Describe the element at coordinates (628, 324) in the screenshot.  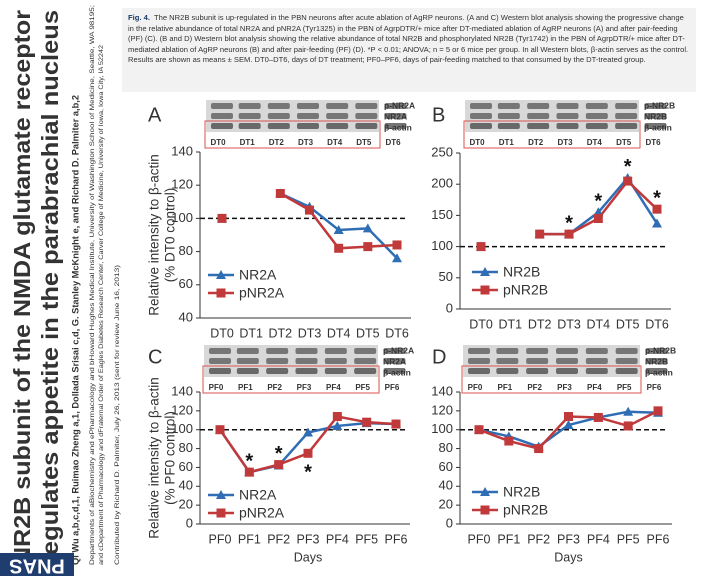
I see `x-tick-label: DT5` at that location.